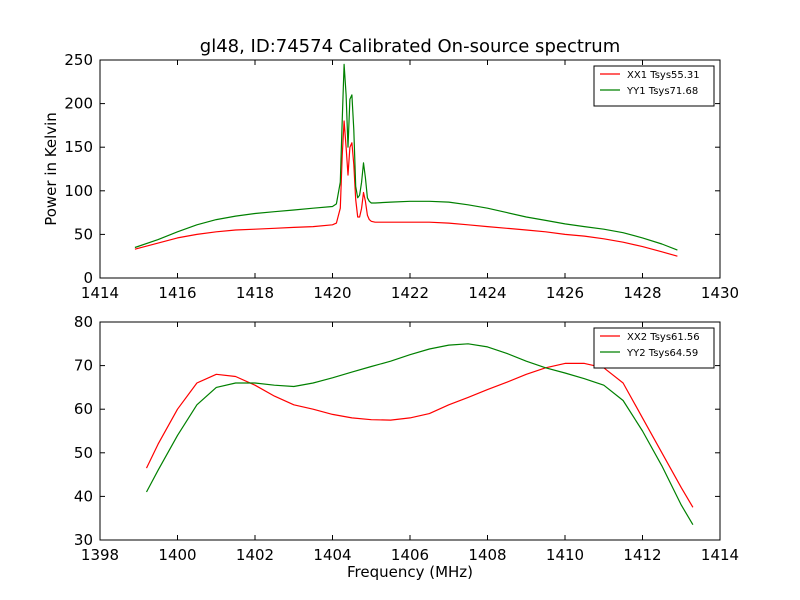  I want to click on x-tick-label: 1412, so click(642, 555).